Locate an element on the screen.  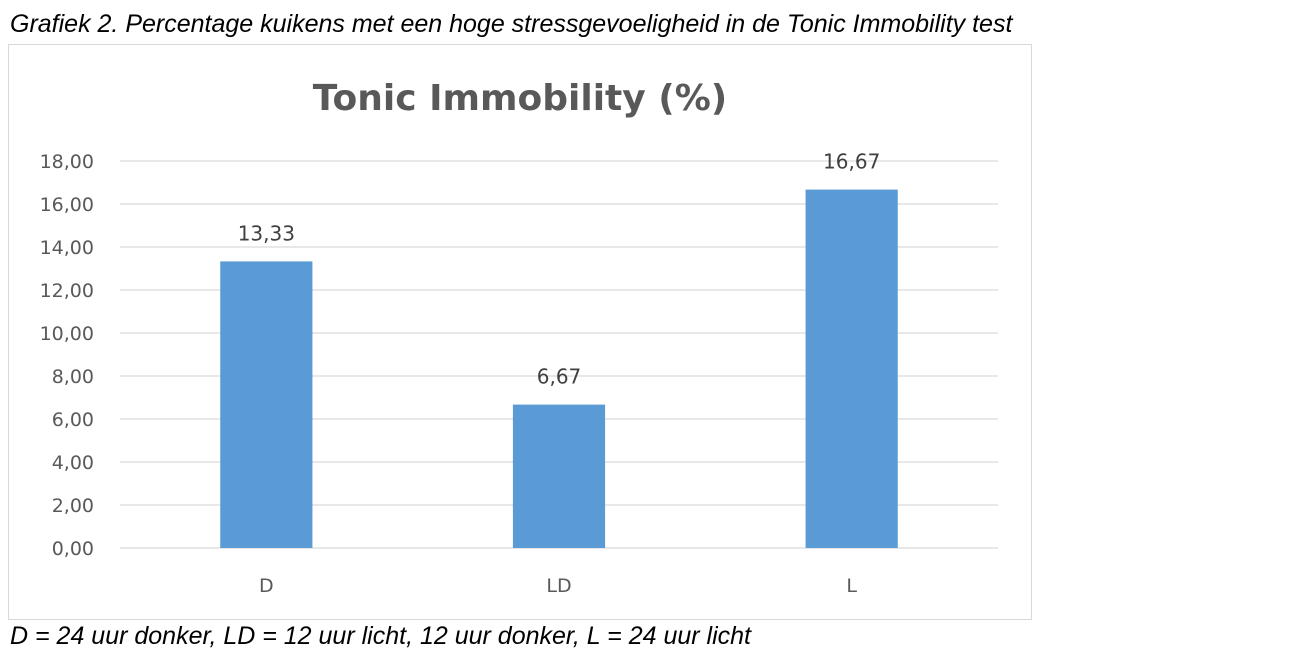
y-tick-label: 14,00 is located at coordinates (67, 248).